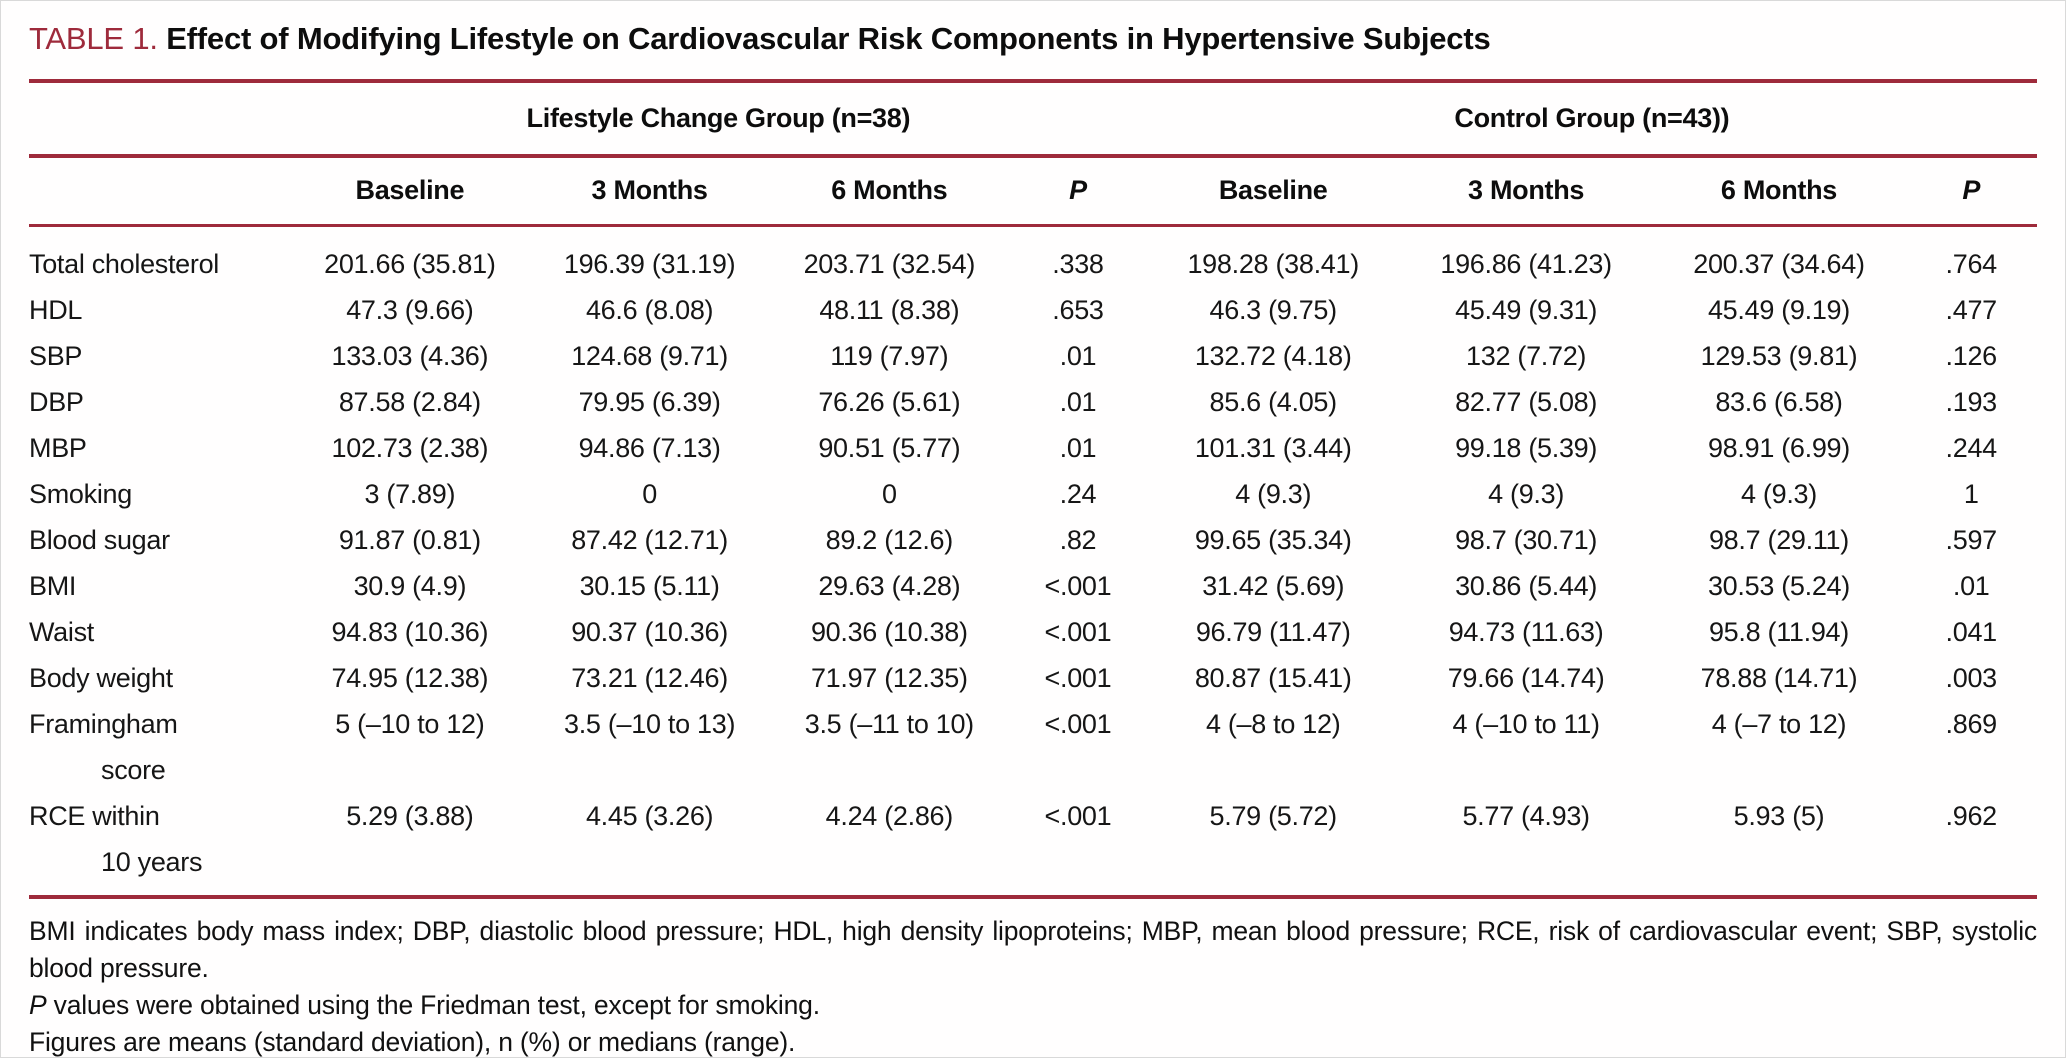 The height and width of the screenshot is (1061, 2066). I want to click on cell: 201.66 (35.81), so click(410, 263).